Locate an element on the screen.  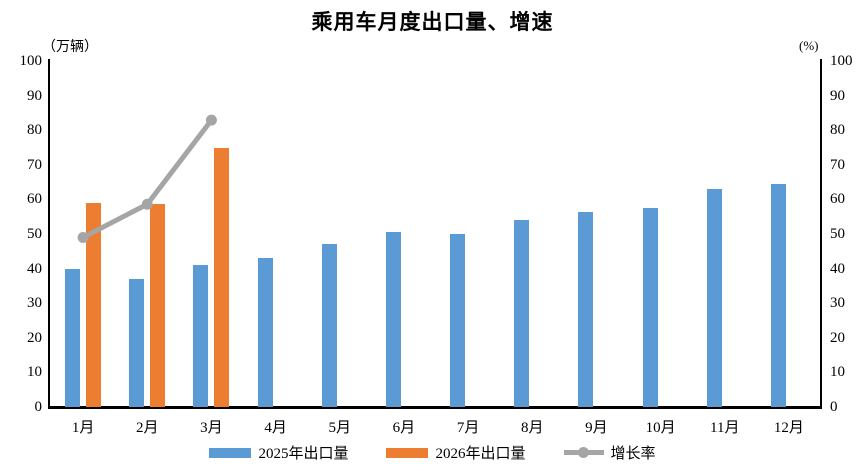
legend: 2025年出口量 2026年出口量 增长率 is located at coordinates (432, 452).